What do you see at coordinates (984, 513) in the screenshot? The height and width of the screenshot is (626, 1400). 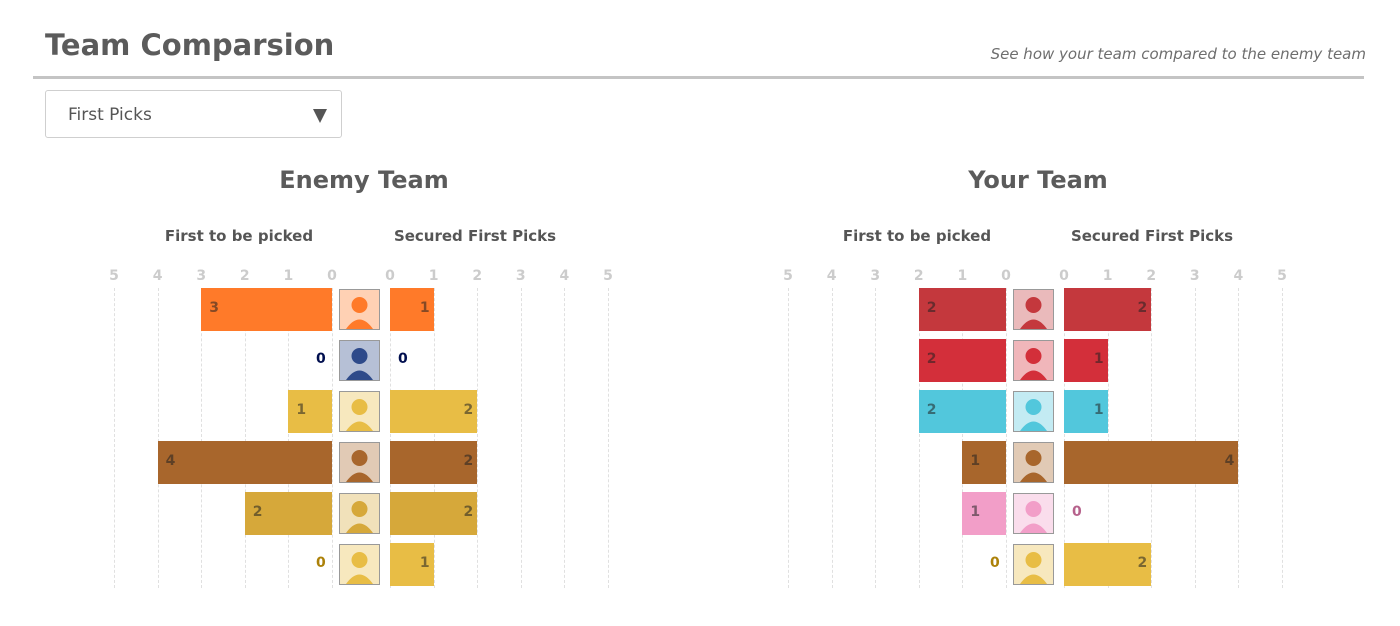 I see `first-picked-bar: 1` at bounding box center [984, 513].